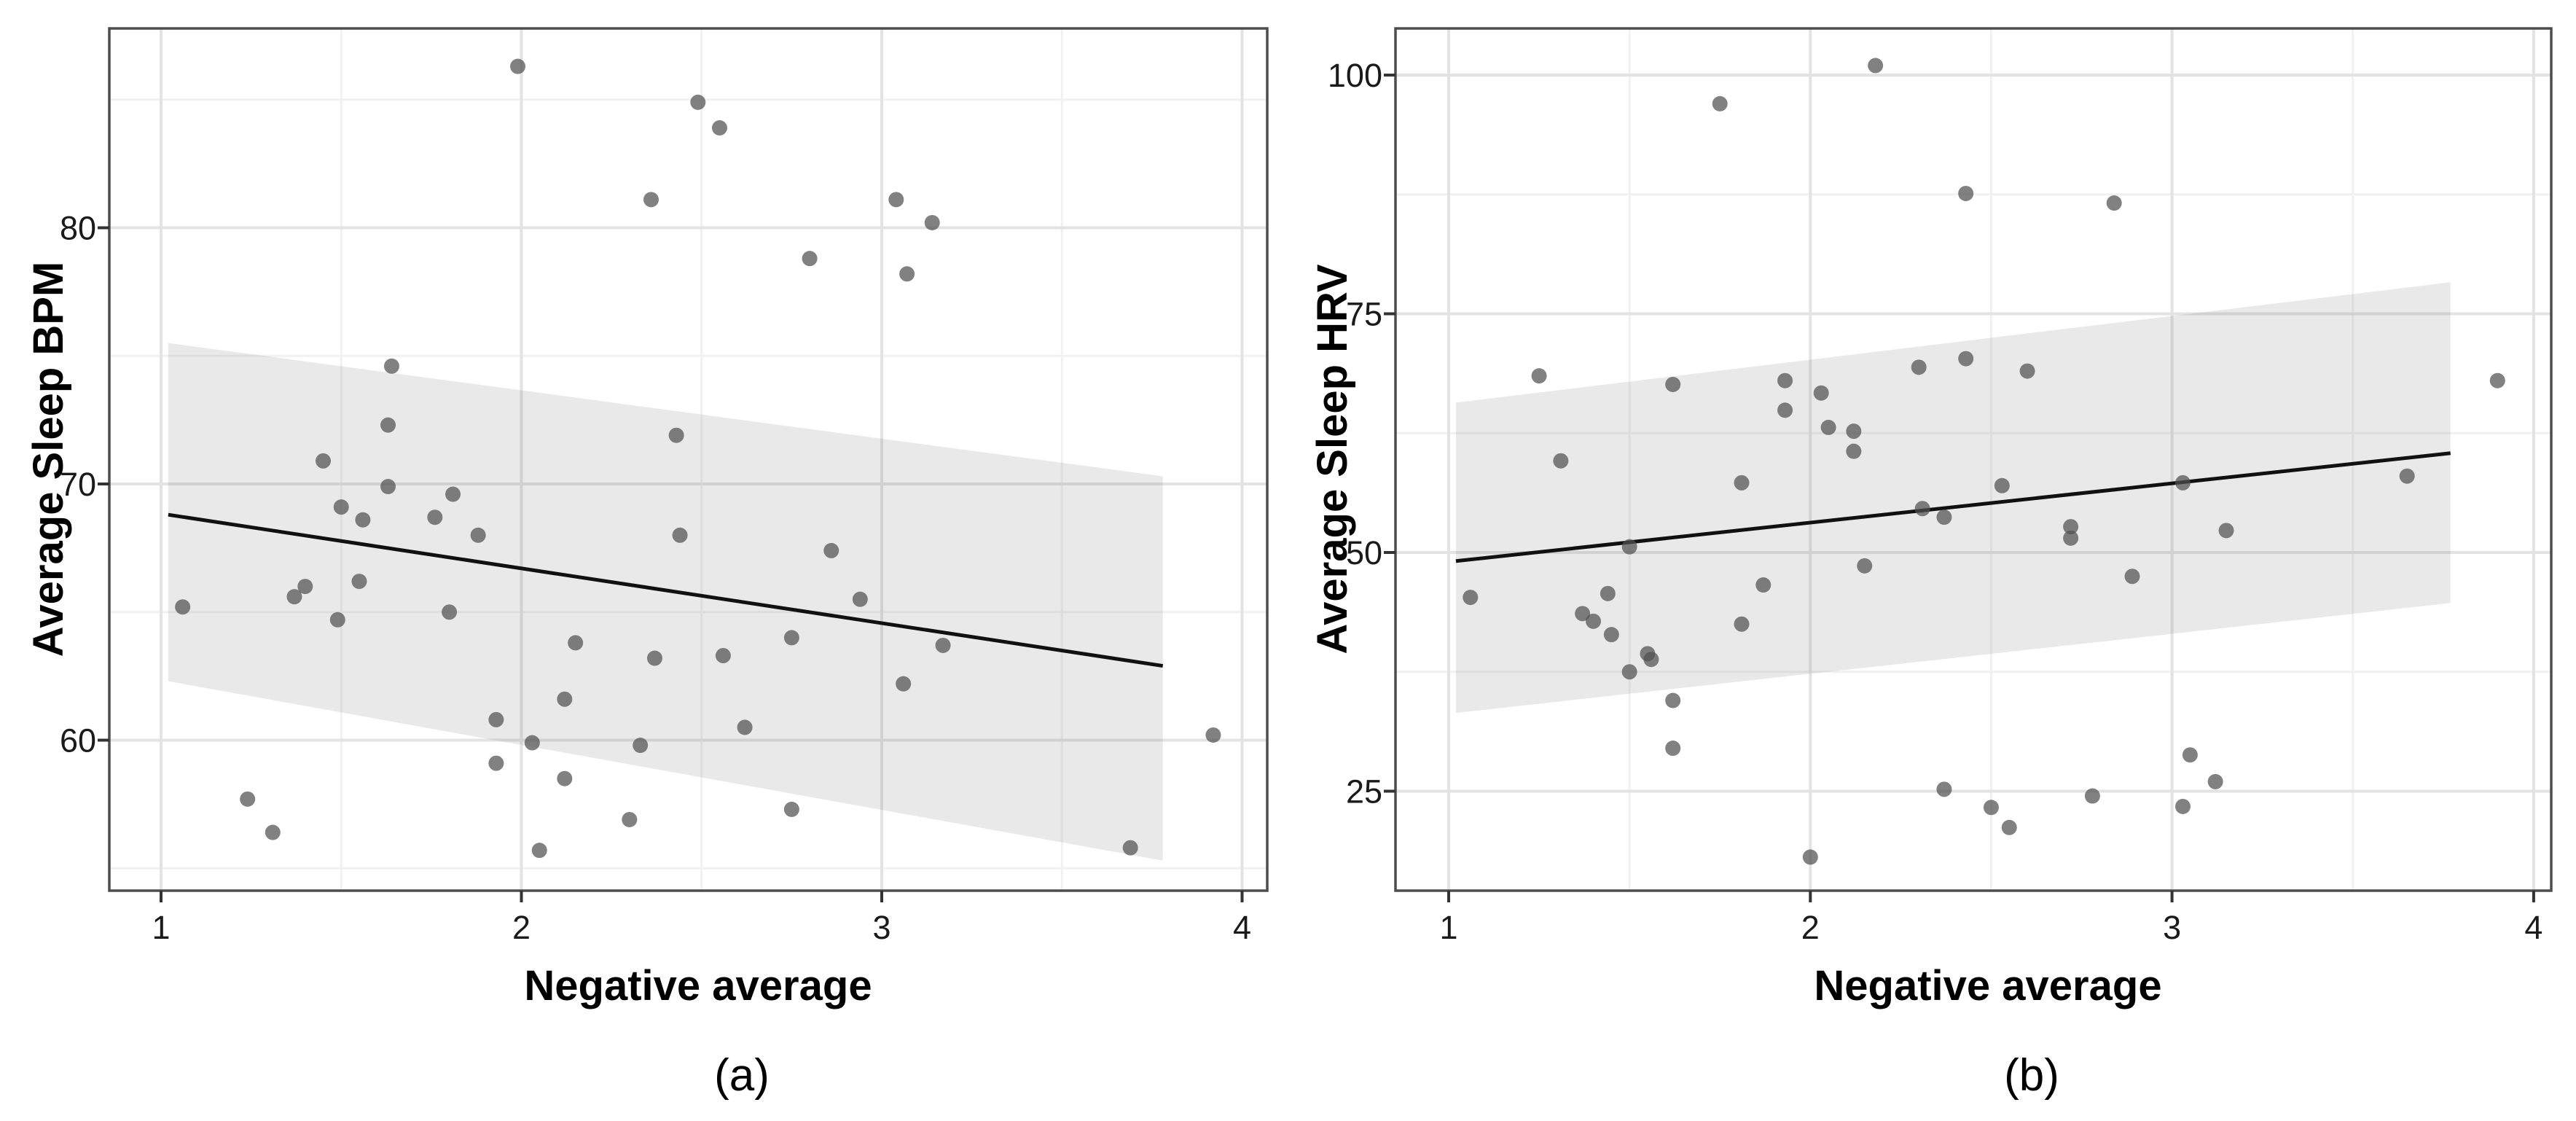  Describe the element at coordinates (2031, 1075) in the screenshot. I see `caption-b: (b)` at that location.